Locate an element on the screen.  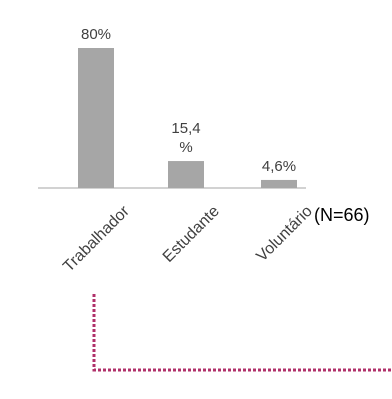
value-label-estudante: 15,4% is located at coordinates (185, 138).